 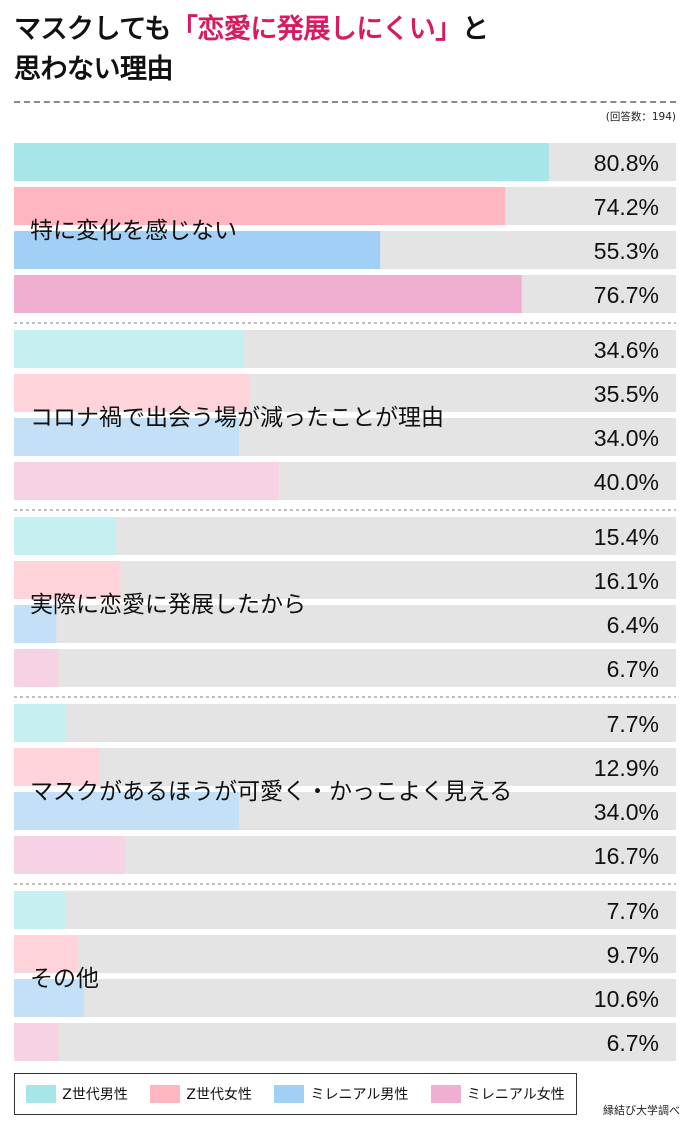 What do you see at coordinates (626, 251) in the screenshot?
I see `value-label: 55.3%` at bounding box center [626, 251].